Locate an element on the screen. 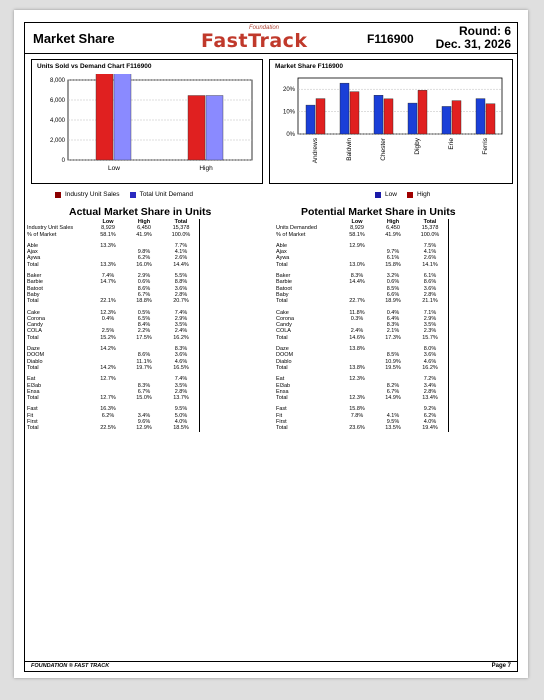  table-row: Total 13.3% 16.0% 14.4% is located at coordinates (113, 265).